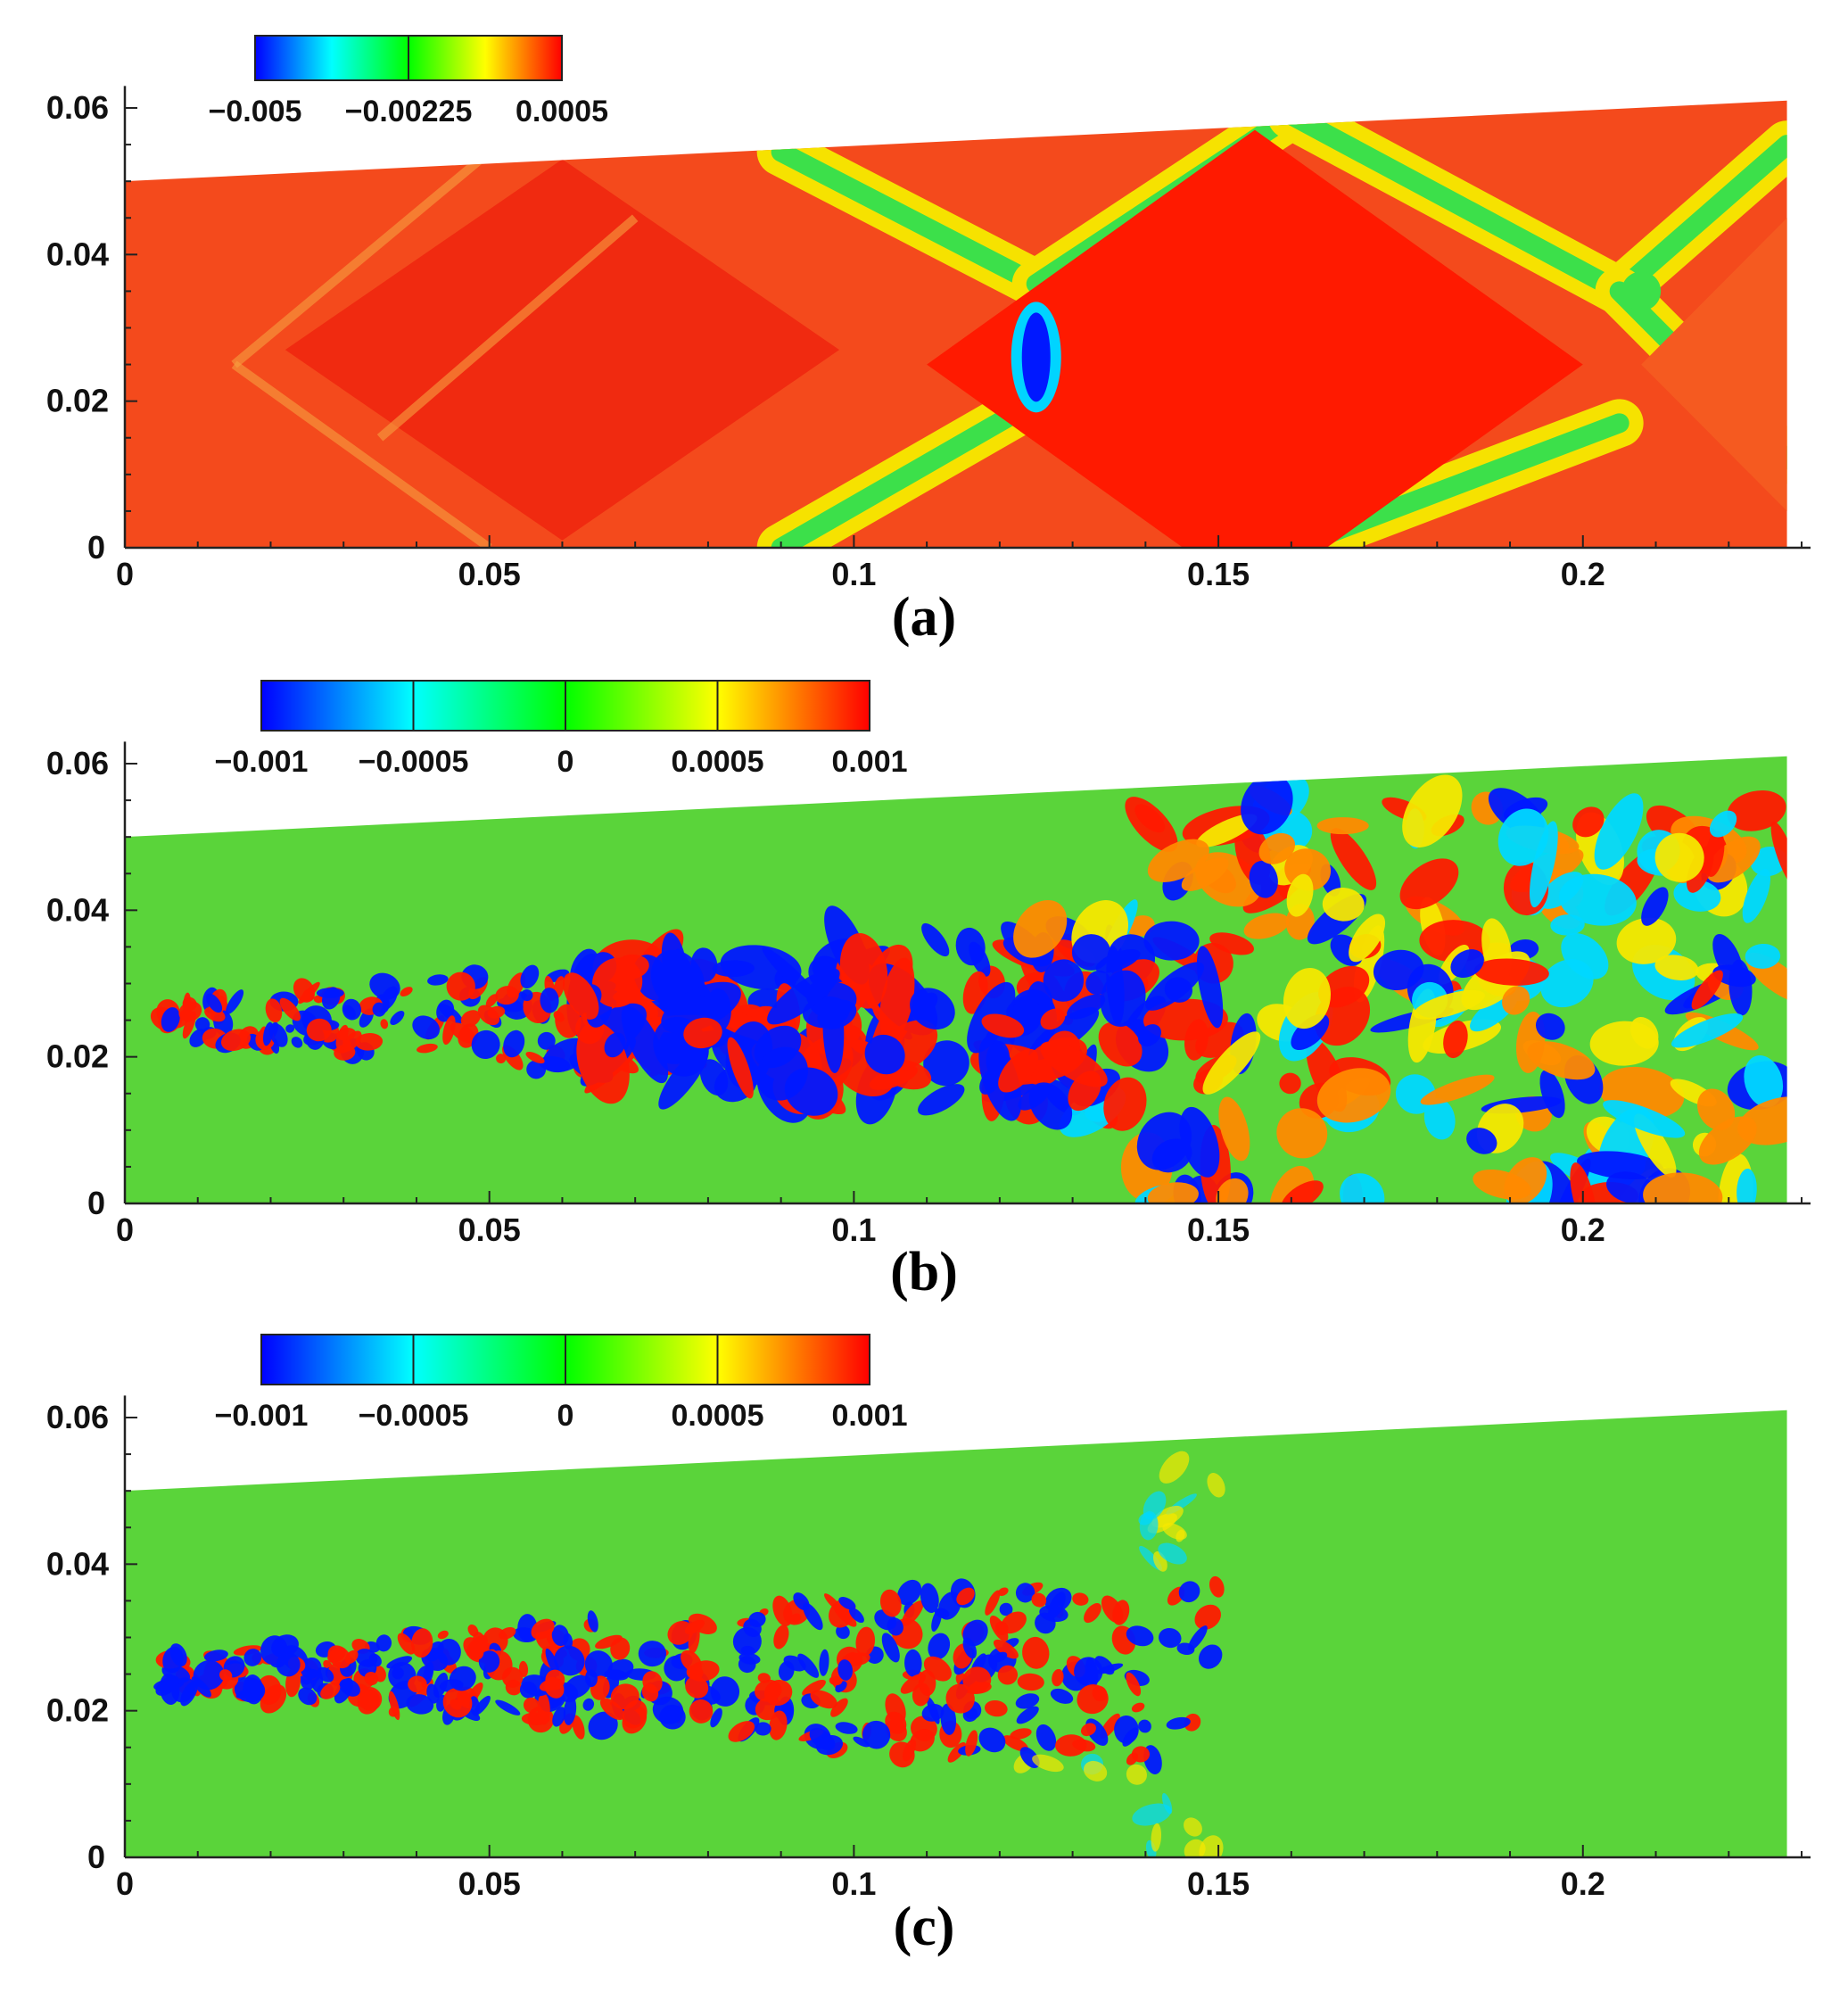 This screenshot has height=2009, width=1848. Describe the element at coordinates (77, 1057) in the screenshot. I see `y-tick-label: 0.02` at that location.